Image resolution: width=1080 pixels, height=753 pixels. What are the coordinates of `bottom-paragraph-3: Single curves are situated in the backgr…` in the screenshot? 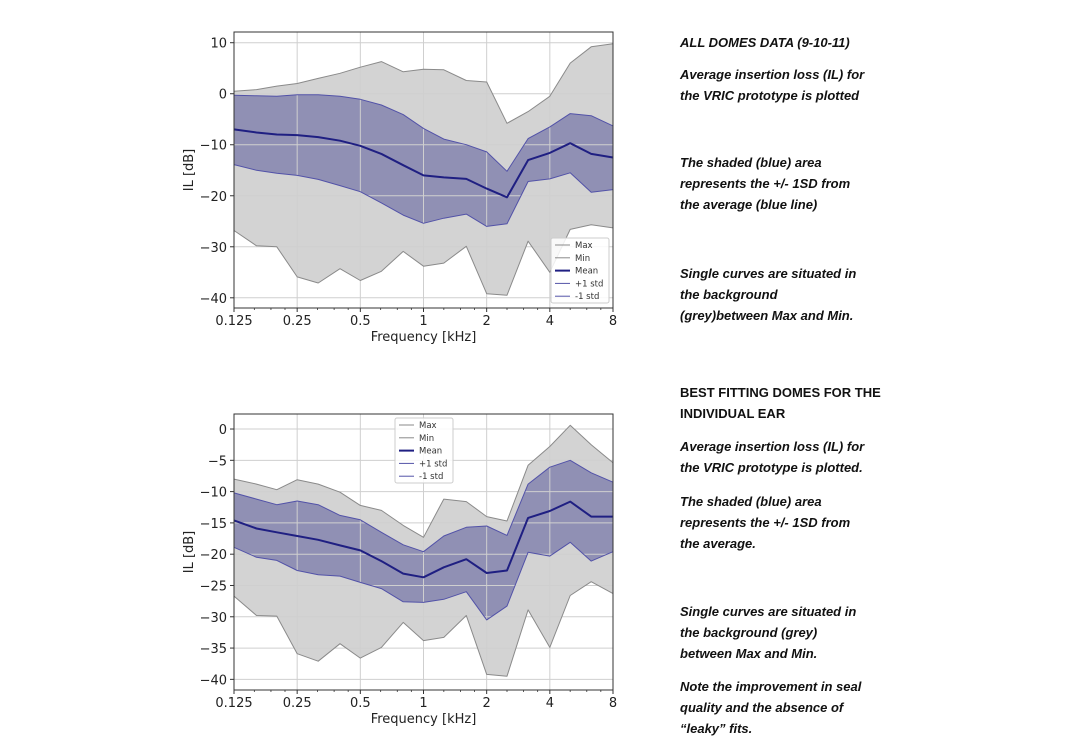 It's located at (768, 632).